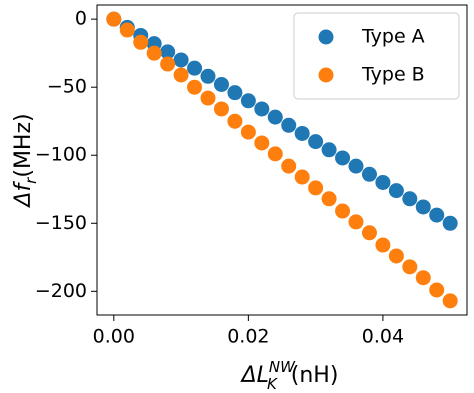 This screenshot has width=474, height=393. What do you see at coordinates (31, 180) in the screenshot?
I see `y-label-sub: r` at bounding box center [31, 180].